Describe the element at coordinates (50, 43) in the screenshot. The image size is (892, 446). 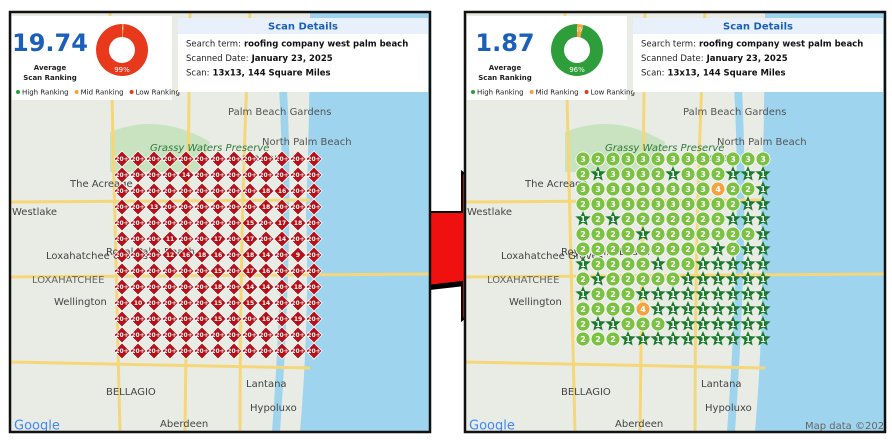
I see `average-score: 19.74` at that location.